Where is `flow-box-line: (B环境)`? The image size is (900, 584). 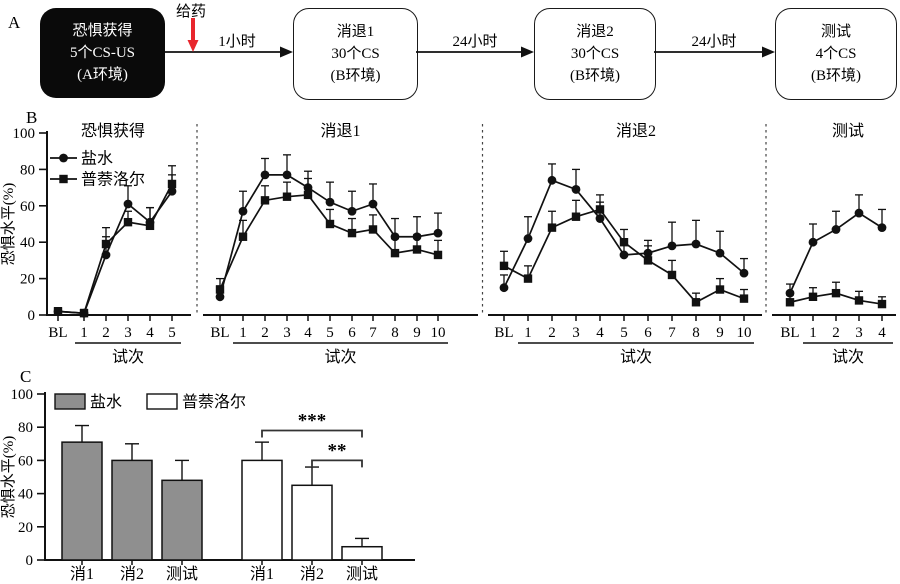 flow-box-line: (B环境) is located at coordinates (355, 76).